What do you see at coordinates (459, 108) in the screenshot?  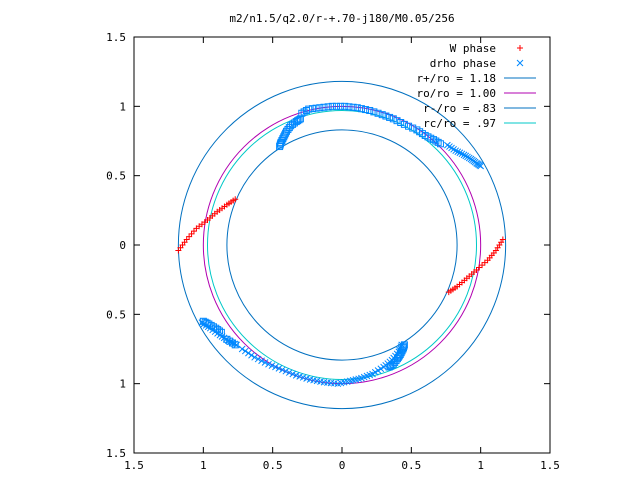 I see `legend-label: r-/ro = .83` at bounding box center [459, 108].